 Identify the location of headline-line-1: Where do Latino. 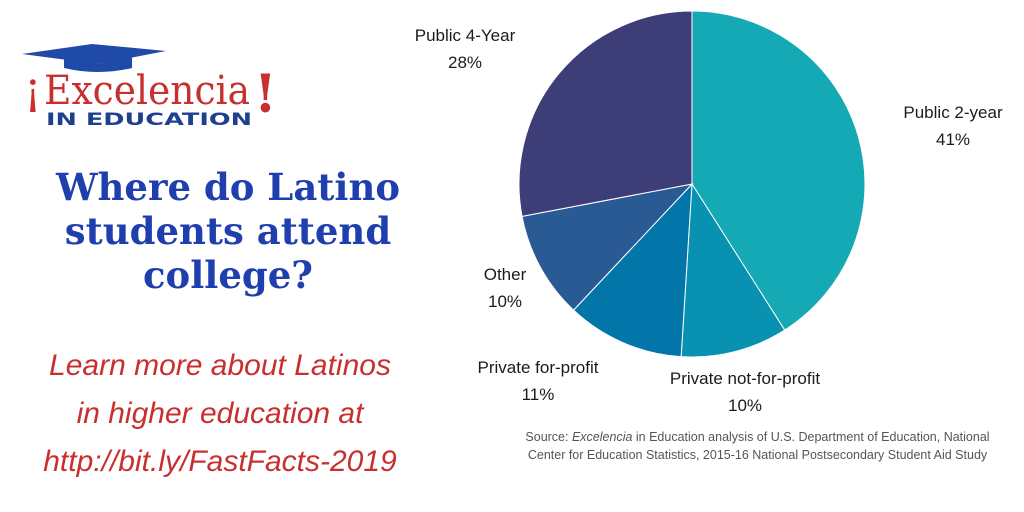
(228, 187).